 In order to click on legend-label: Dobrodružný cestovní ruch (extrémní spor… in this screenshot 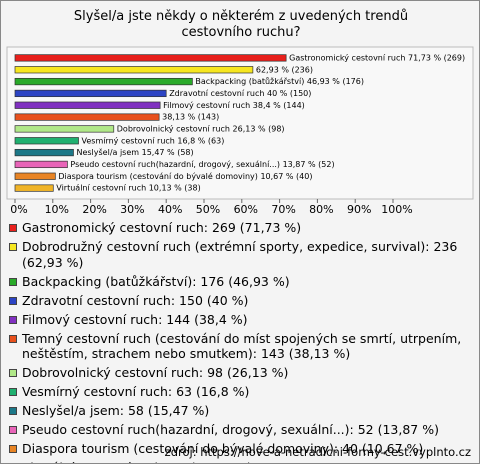, I will do `click(240, 254)`.